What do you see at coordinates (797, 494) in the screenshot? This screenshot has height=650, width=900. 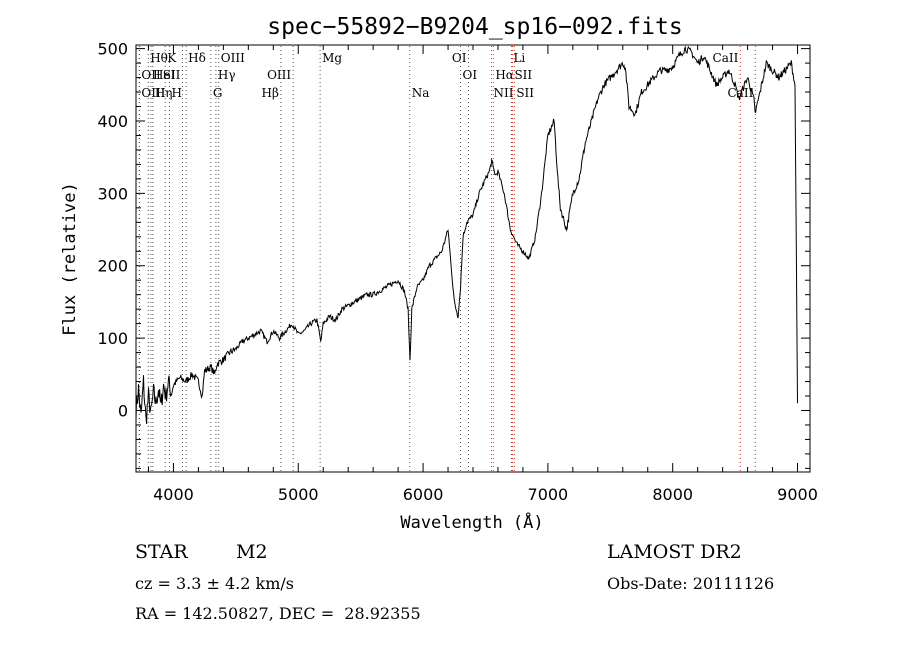 I see `x-tick-label: 9000` at bounding box center [797, 494].